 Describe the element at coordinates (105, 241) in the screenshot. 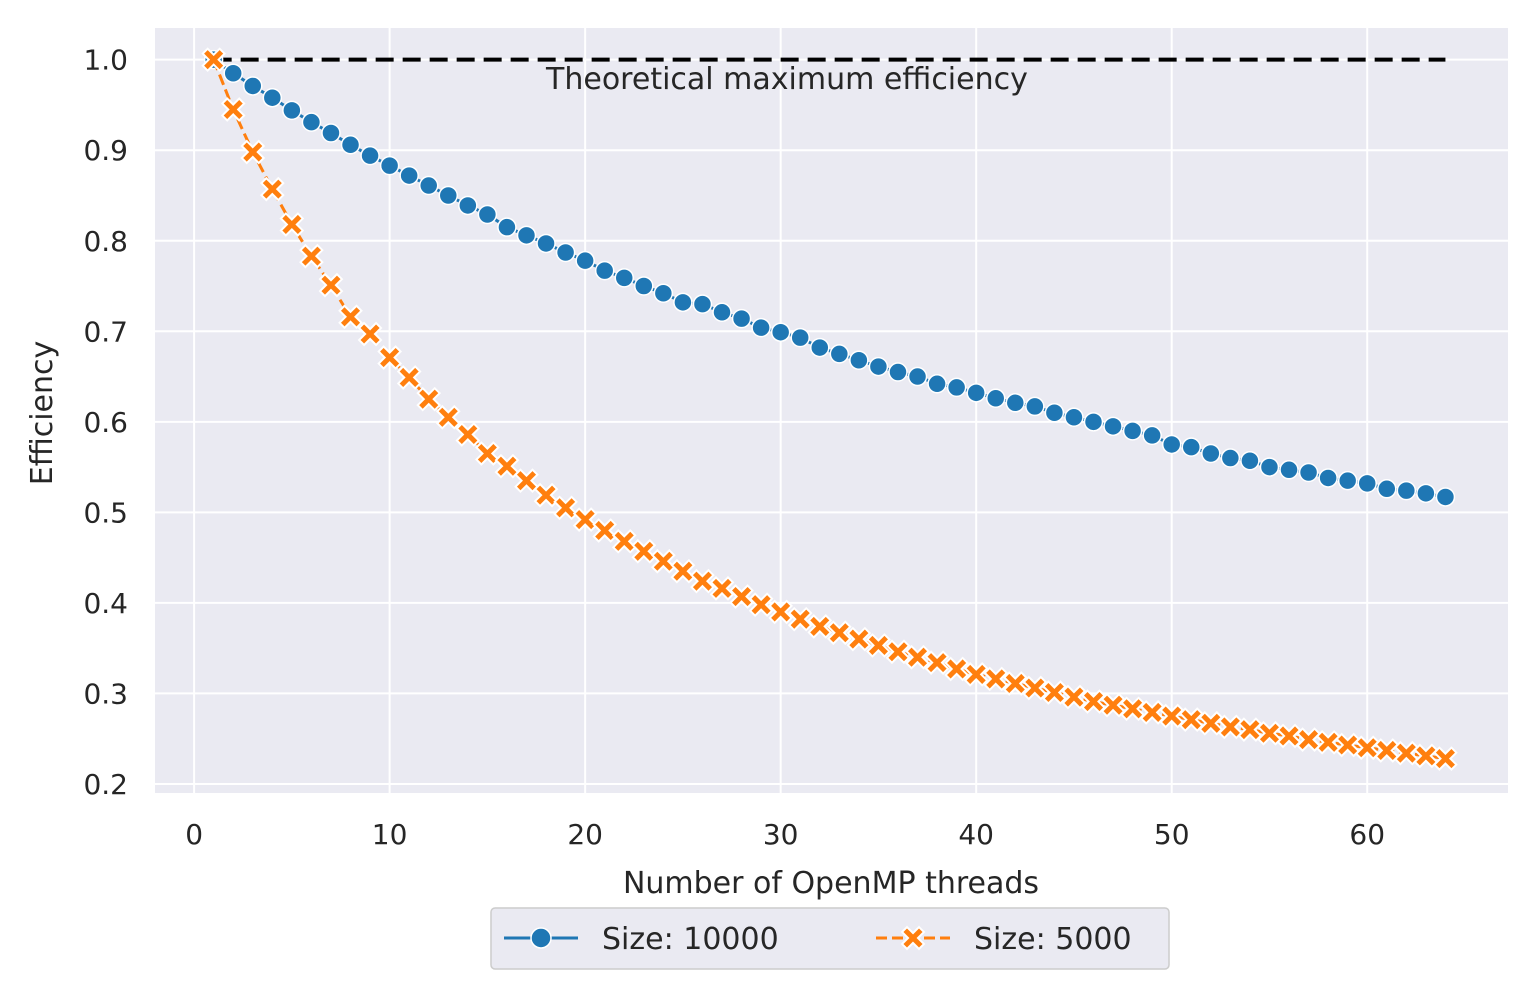

I see `y-tick-label: 0.8` at that location.